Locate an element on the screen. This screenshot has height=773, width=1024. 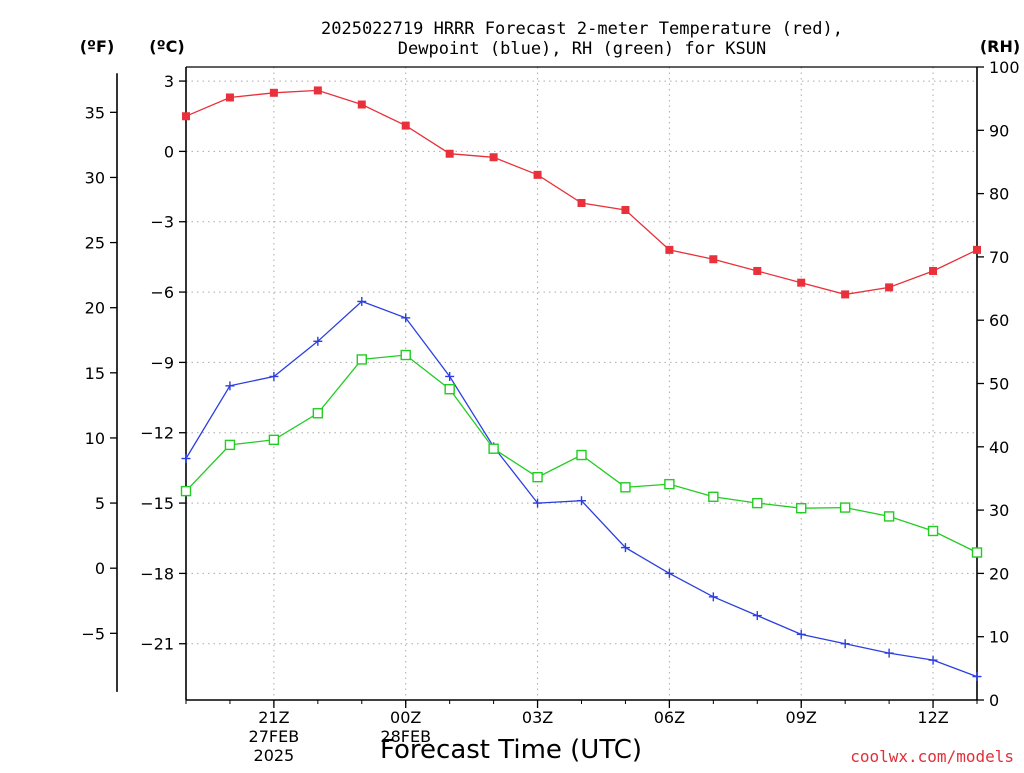
rh-tick-label: 40 is located at coordinates (999, 447).